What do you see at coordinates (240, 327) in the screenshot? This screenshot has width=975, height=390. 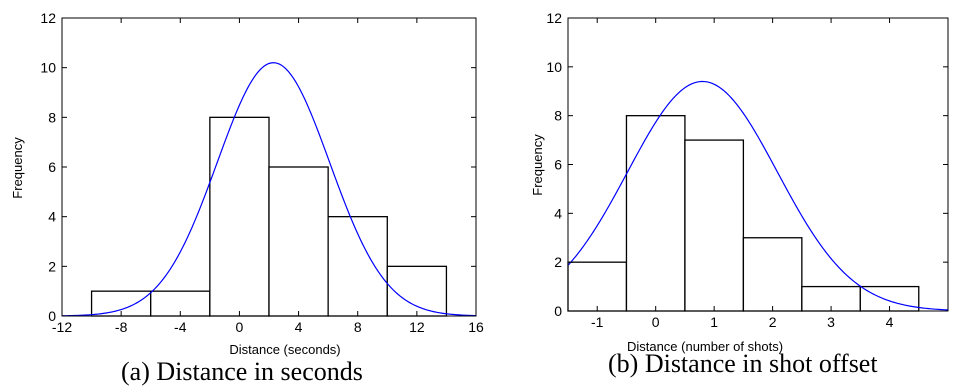 I see `x-tick-label-a-3: 0` at bounding box center [240, 327].